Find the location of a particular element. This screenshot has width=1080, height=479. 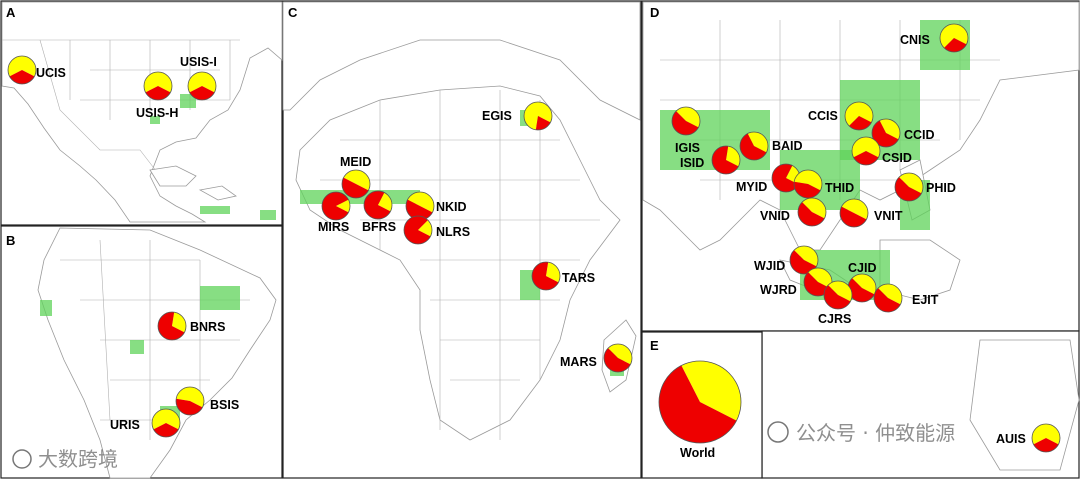

pie-nlrs: NLRS is located at coordinates (436, 230).